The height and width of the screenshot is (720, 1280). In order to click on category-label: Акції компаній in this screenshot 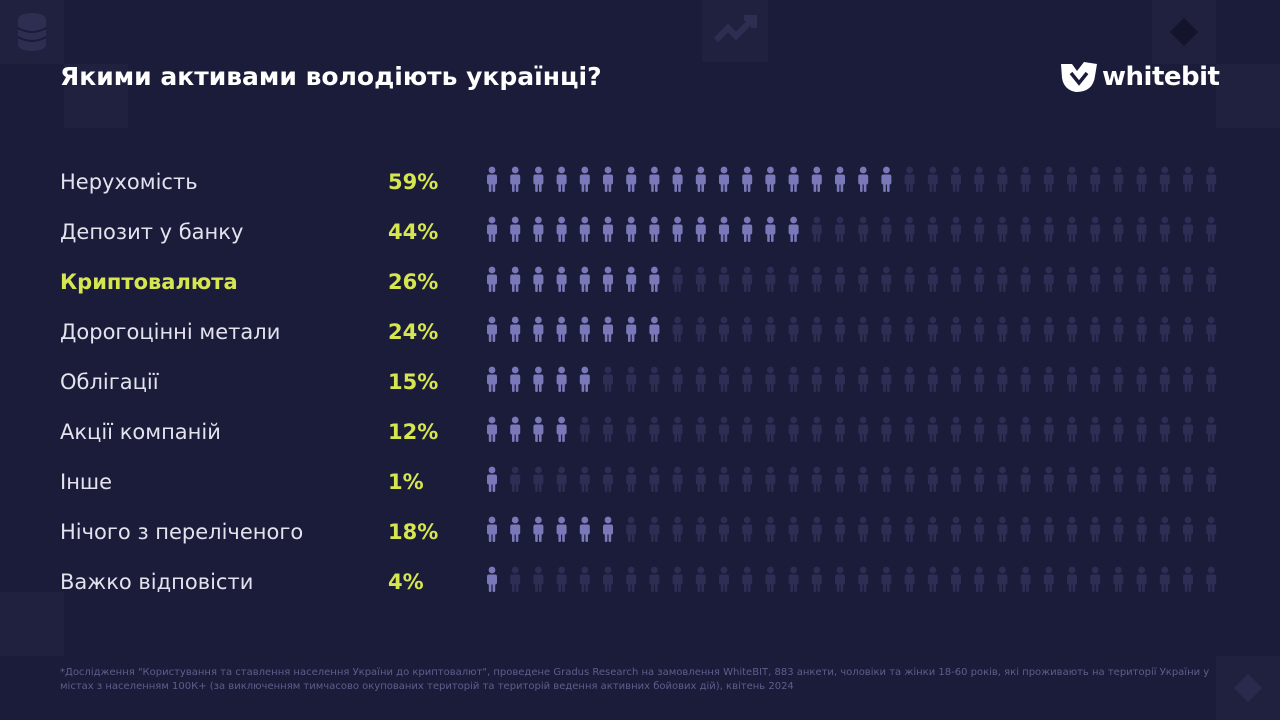, I will do `click(140, 432)`.